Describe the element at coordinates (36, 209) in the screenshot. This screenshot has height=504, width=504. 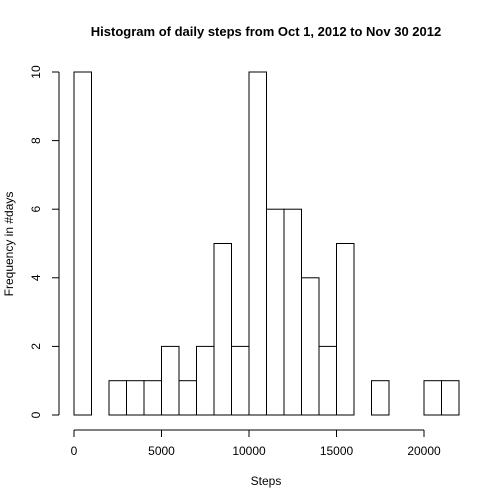
I see `y-tick-label: 6` at that location.